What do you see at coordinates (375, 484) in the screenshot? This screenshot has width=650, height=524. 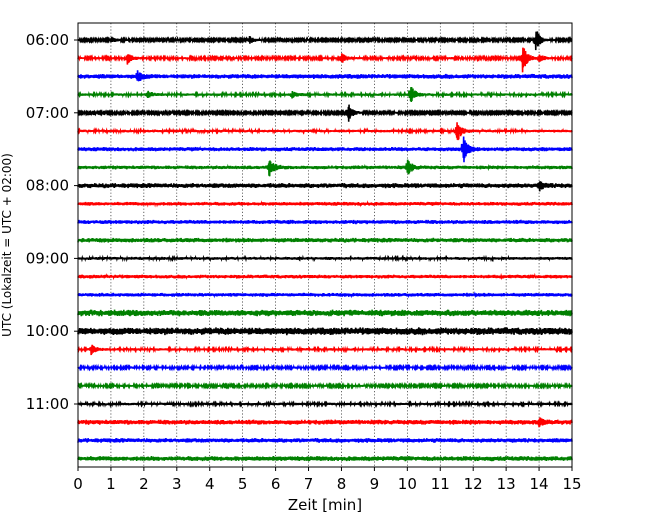 I see `x-tick-label: 9` at bounding box center [375, 484].